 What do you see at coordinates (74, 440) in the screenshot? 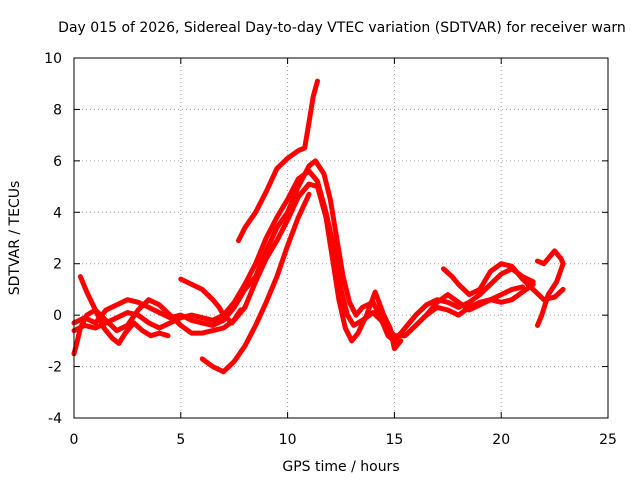
I see `x-tick-label: 0` at bounding box center [74, 440].